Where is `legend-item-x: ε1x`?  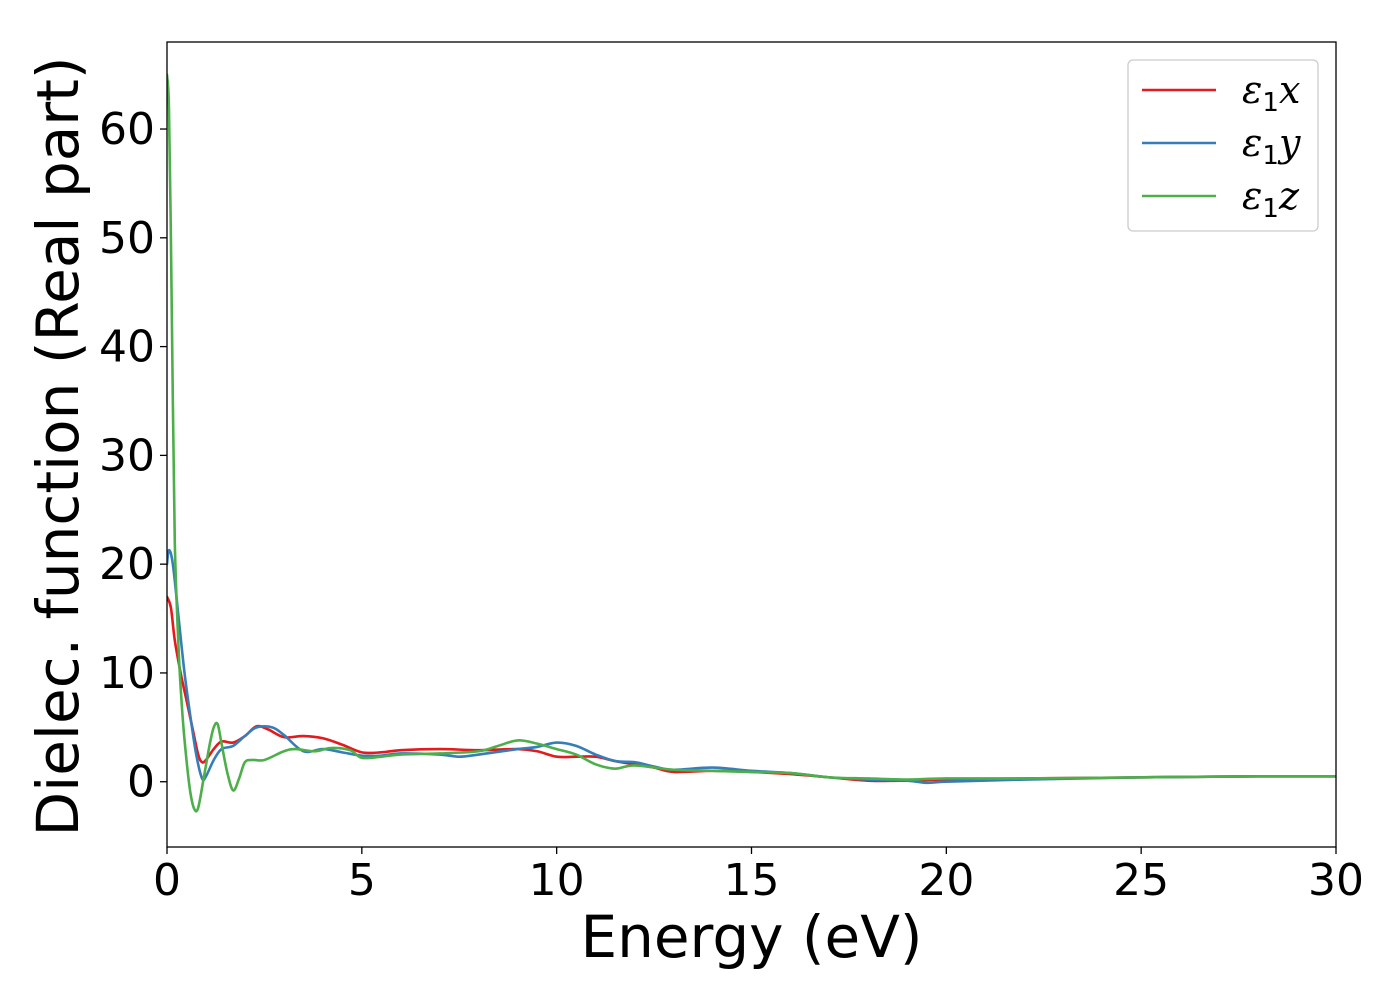 legend-item-x: ε1x is located at coordinates (1221, 93).